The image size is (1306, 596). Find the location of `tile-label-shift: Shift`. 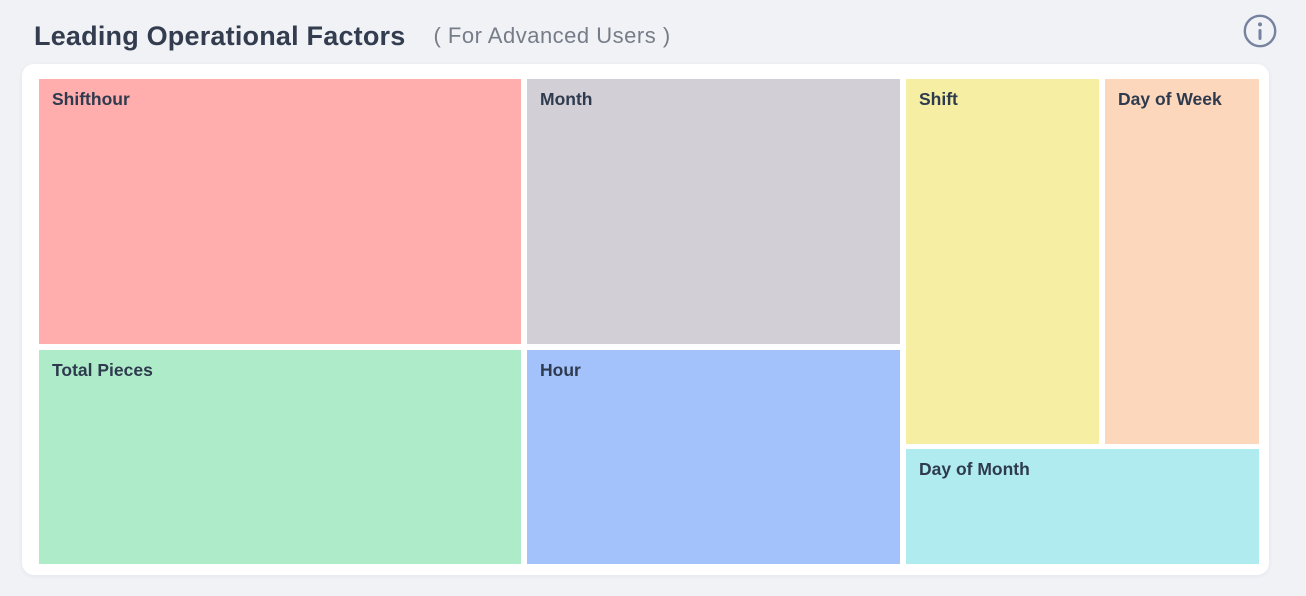

tile-label-shift: Shift is located at coordinates (938, 99).